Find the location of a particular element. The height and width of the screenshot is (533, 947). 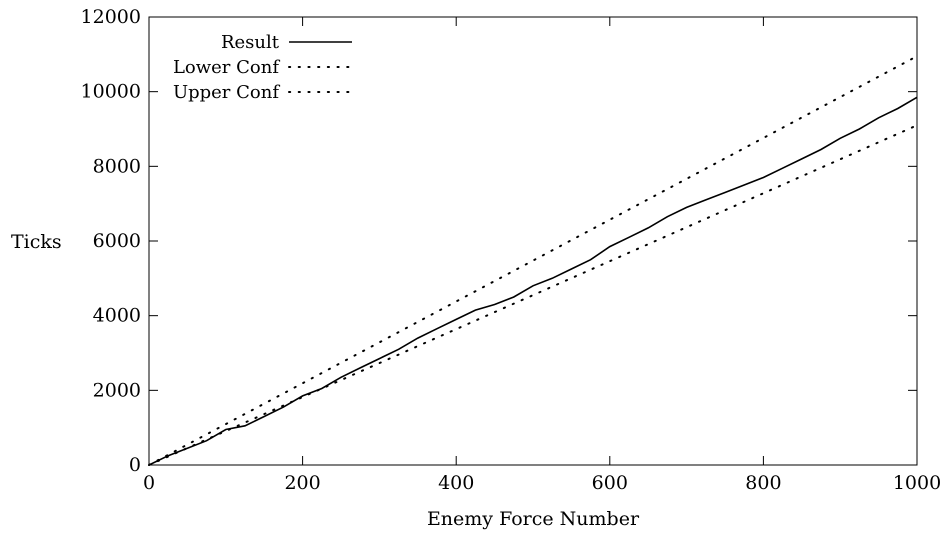

y-tick-label: 0 is located at coordinates (135, 465).